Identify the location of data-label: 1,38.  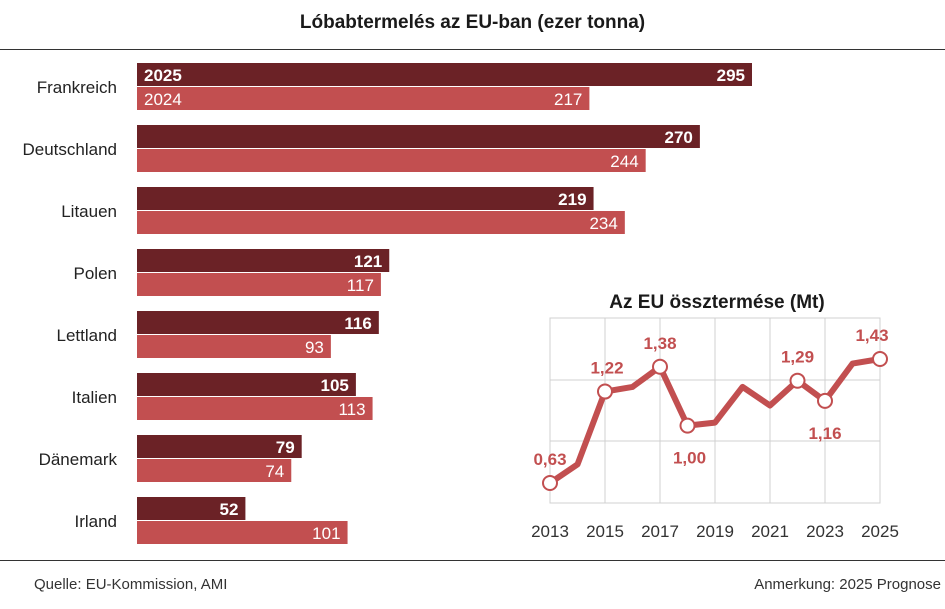
(659, 343).